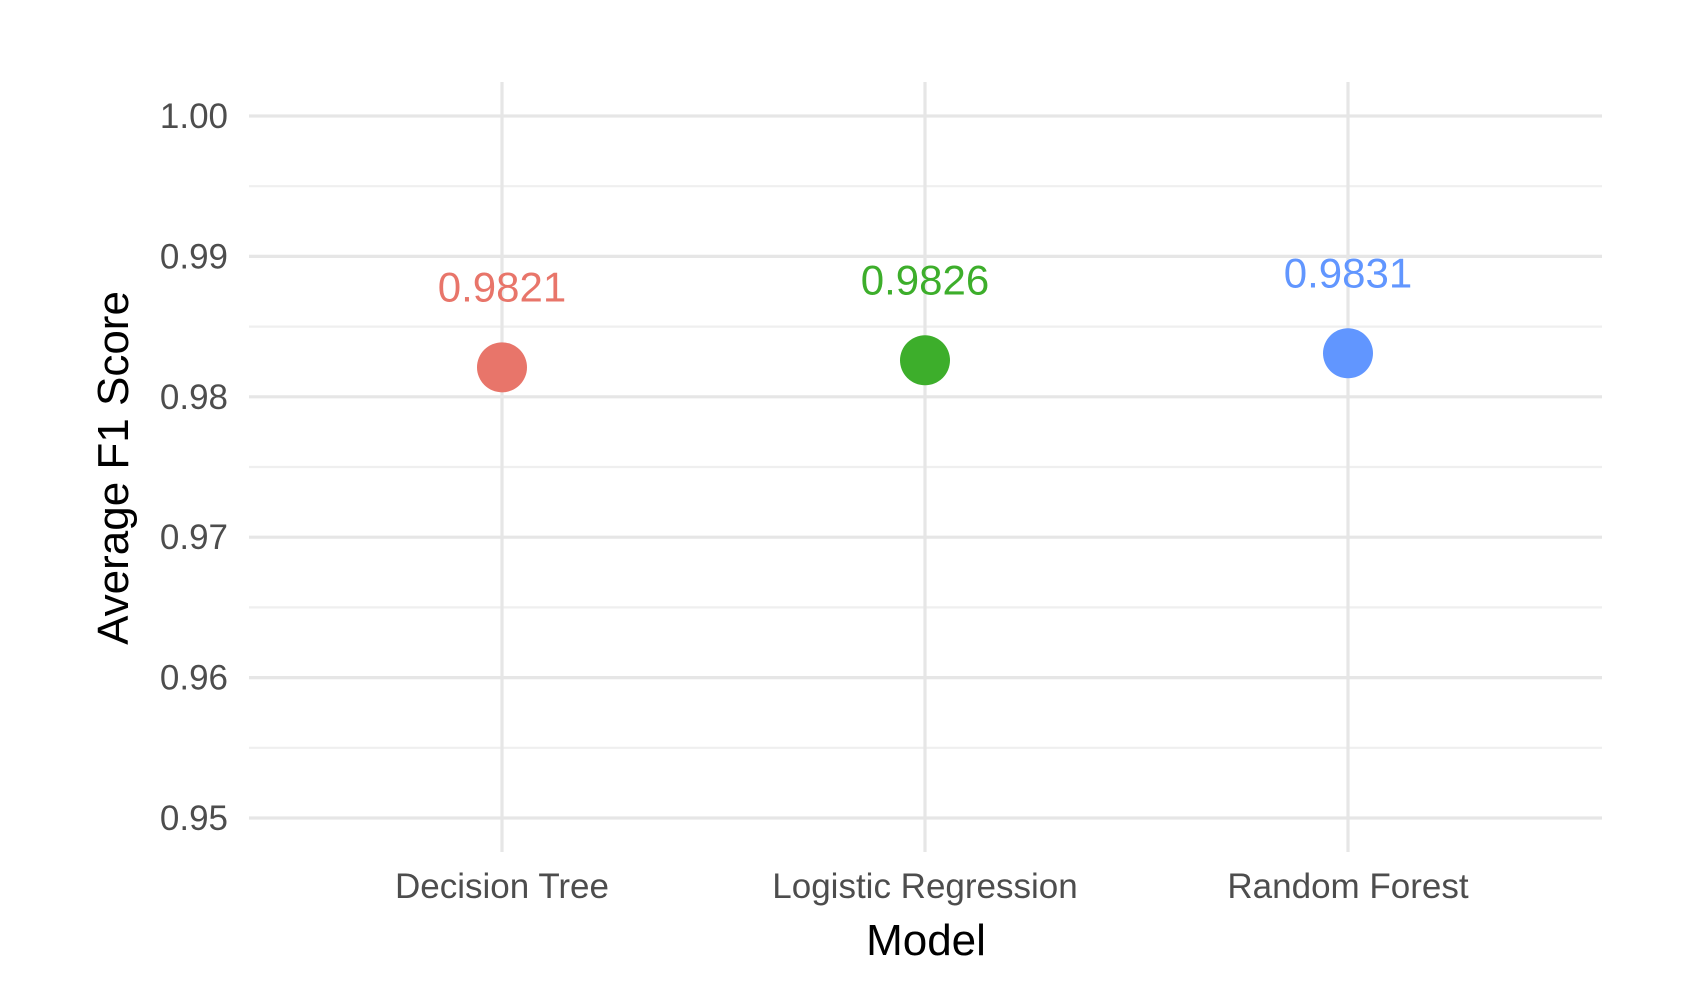  Describe the element at coordinates (194, 467) in the screenshot. I see `y-axis-ticks: 0.95 0.96 0.97 0.98 0.99 1.00` at that location.